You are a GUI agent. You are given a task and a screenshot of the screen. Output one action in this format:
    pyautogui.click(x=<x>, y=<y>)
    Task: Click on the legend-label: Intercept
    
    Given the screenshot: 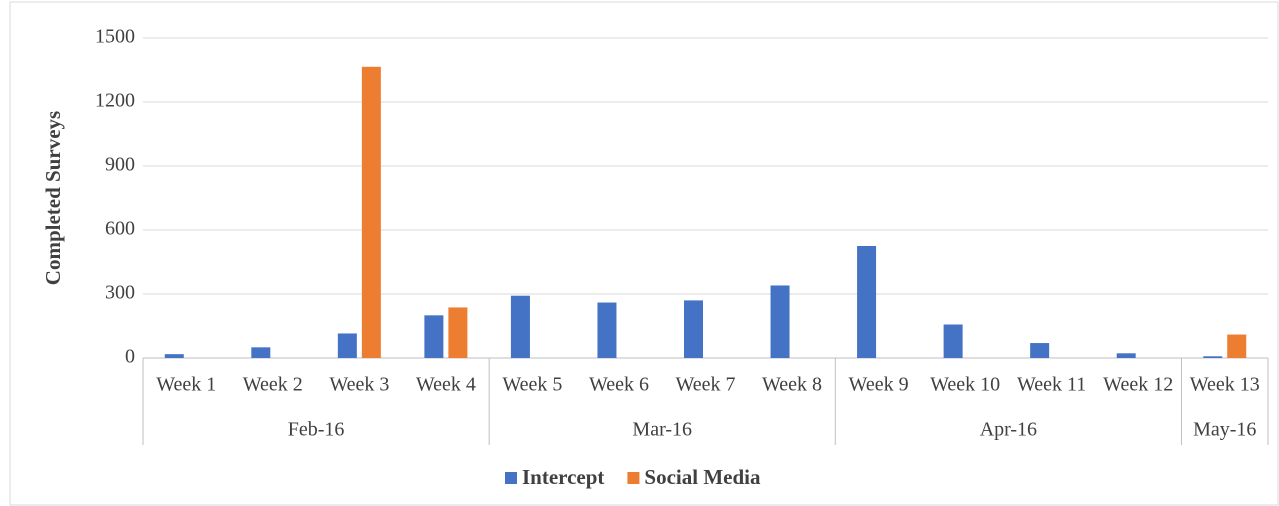 What is the action you would take?
    pyautogui.click(x=563, y=477)
    